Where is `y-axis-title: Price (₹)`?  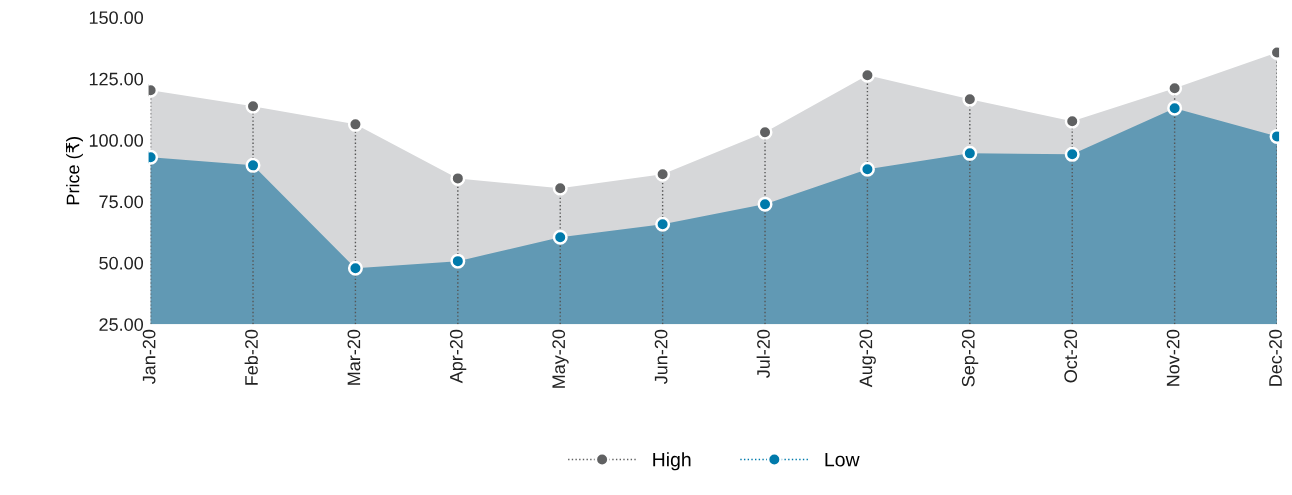
y-axis-title: Price (₹) is located at coordinates (74, 171).